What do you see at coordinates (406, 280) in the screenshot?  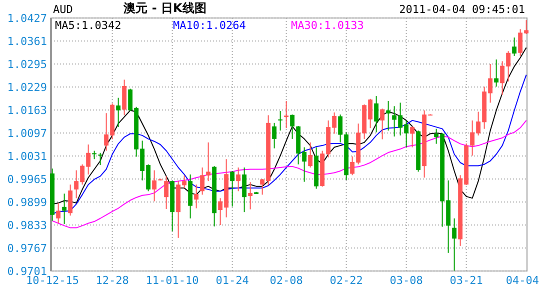 I see `x-tick-label: 03-08` at bounding box center [406, 280].